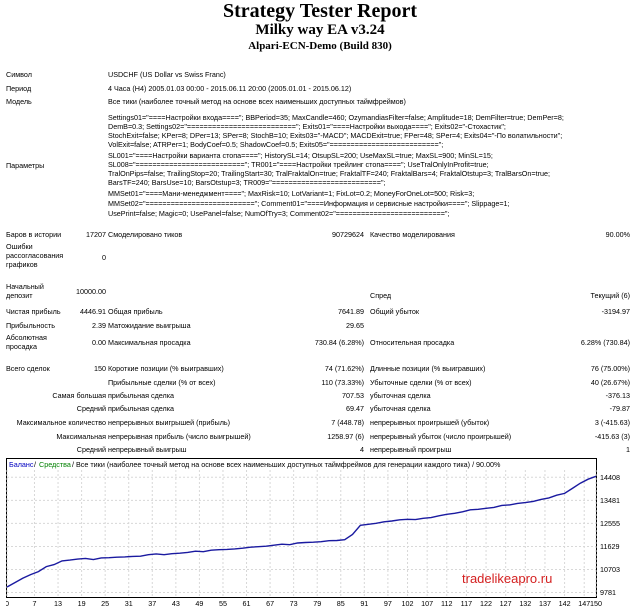 The height and width of the screenshot is (610, 640). I want to click on max-cons-losses-label: непрерывных проигрышей (убыток), so click(430, 422).